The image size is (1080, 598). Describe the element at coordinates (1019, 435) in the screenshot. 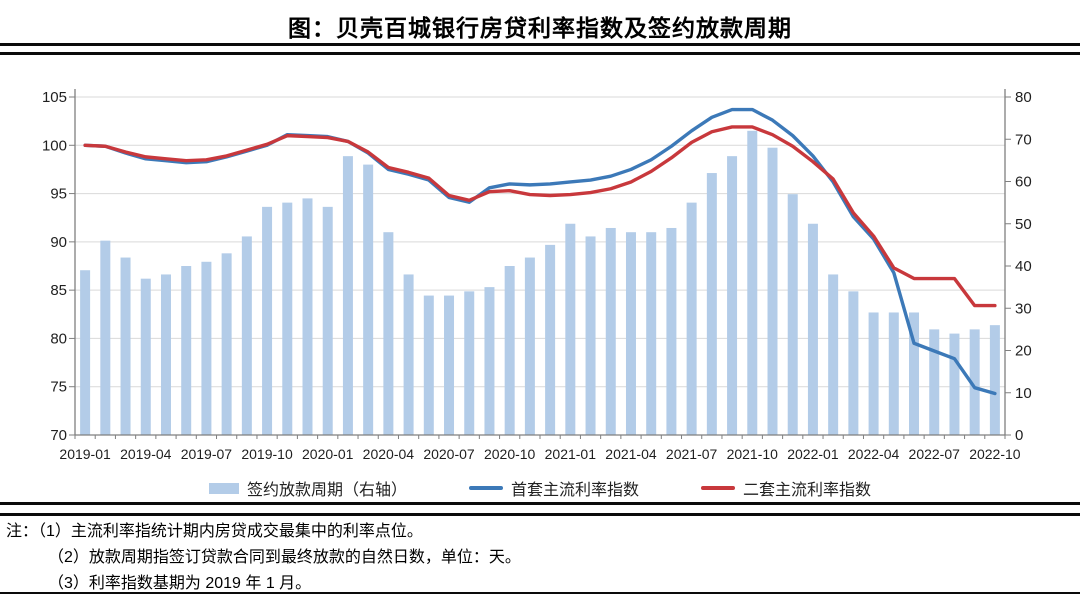

I see `y-axis-label-right: 0` at that location.